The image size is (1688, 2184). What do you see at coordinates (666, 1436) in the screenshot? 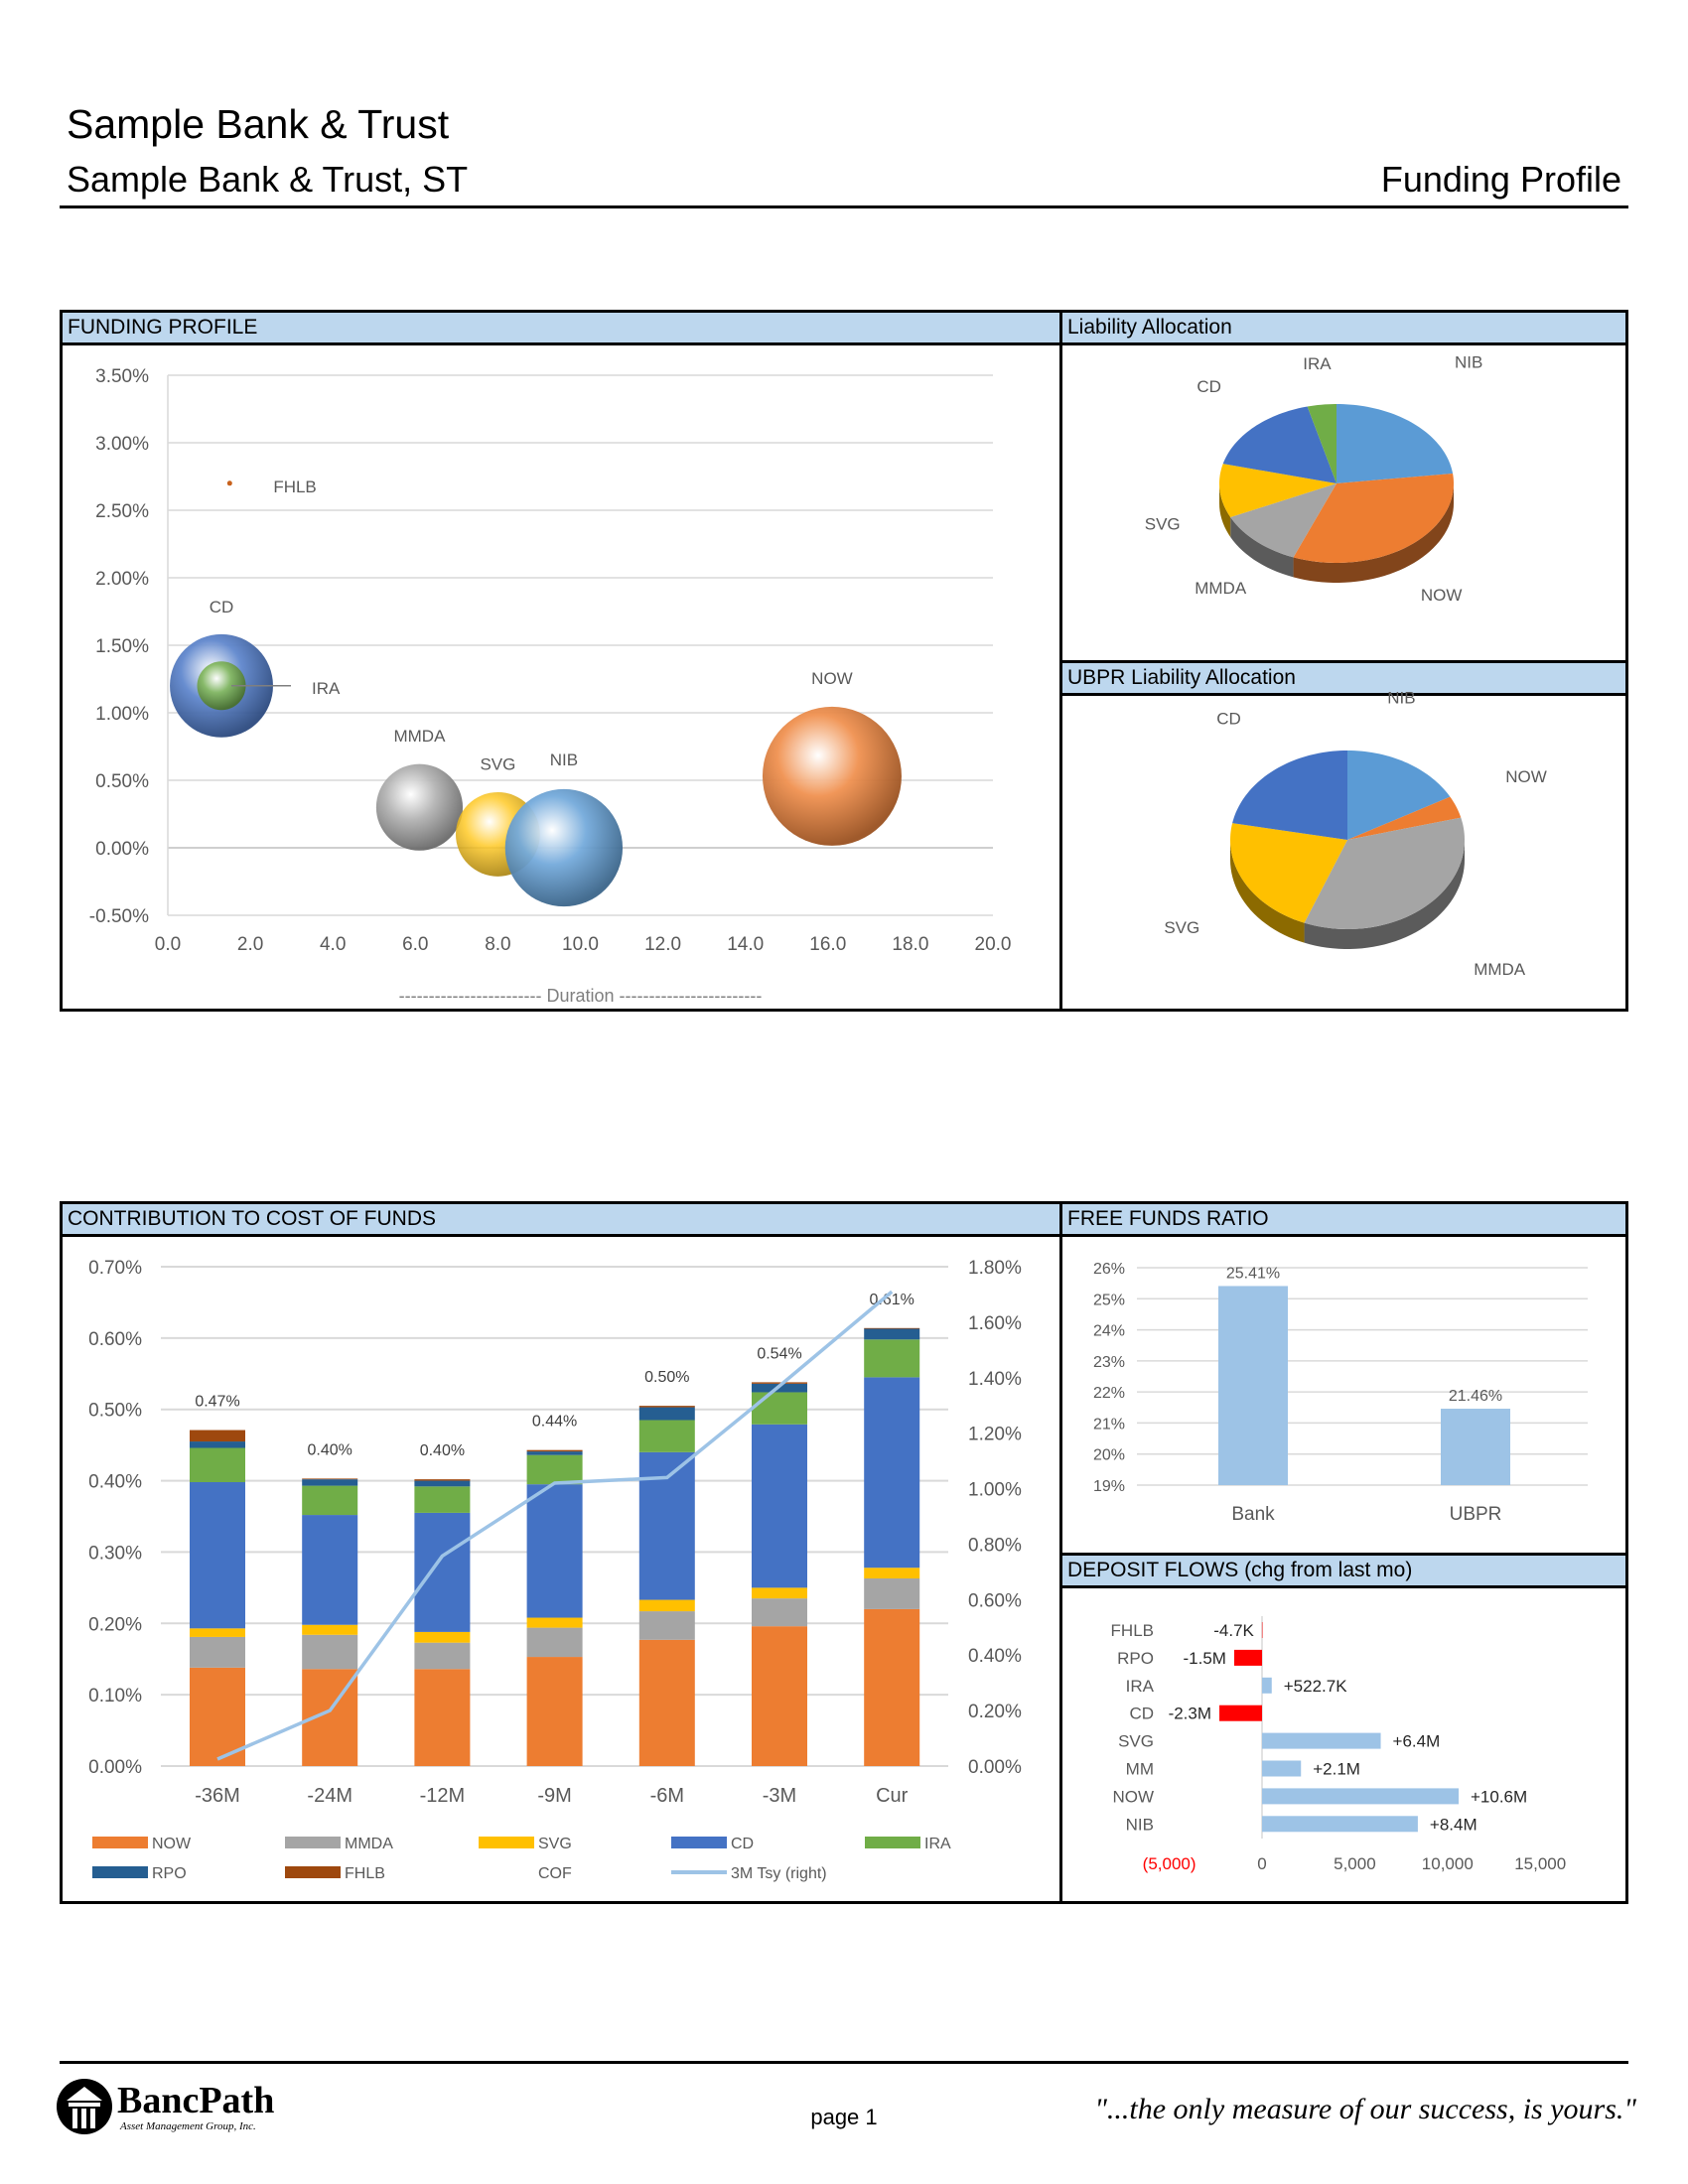
I see `bar-segment-ira` at bounding box center [666, 1436].